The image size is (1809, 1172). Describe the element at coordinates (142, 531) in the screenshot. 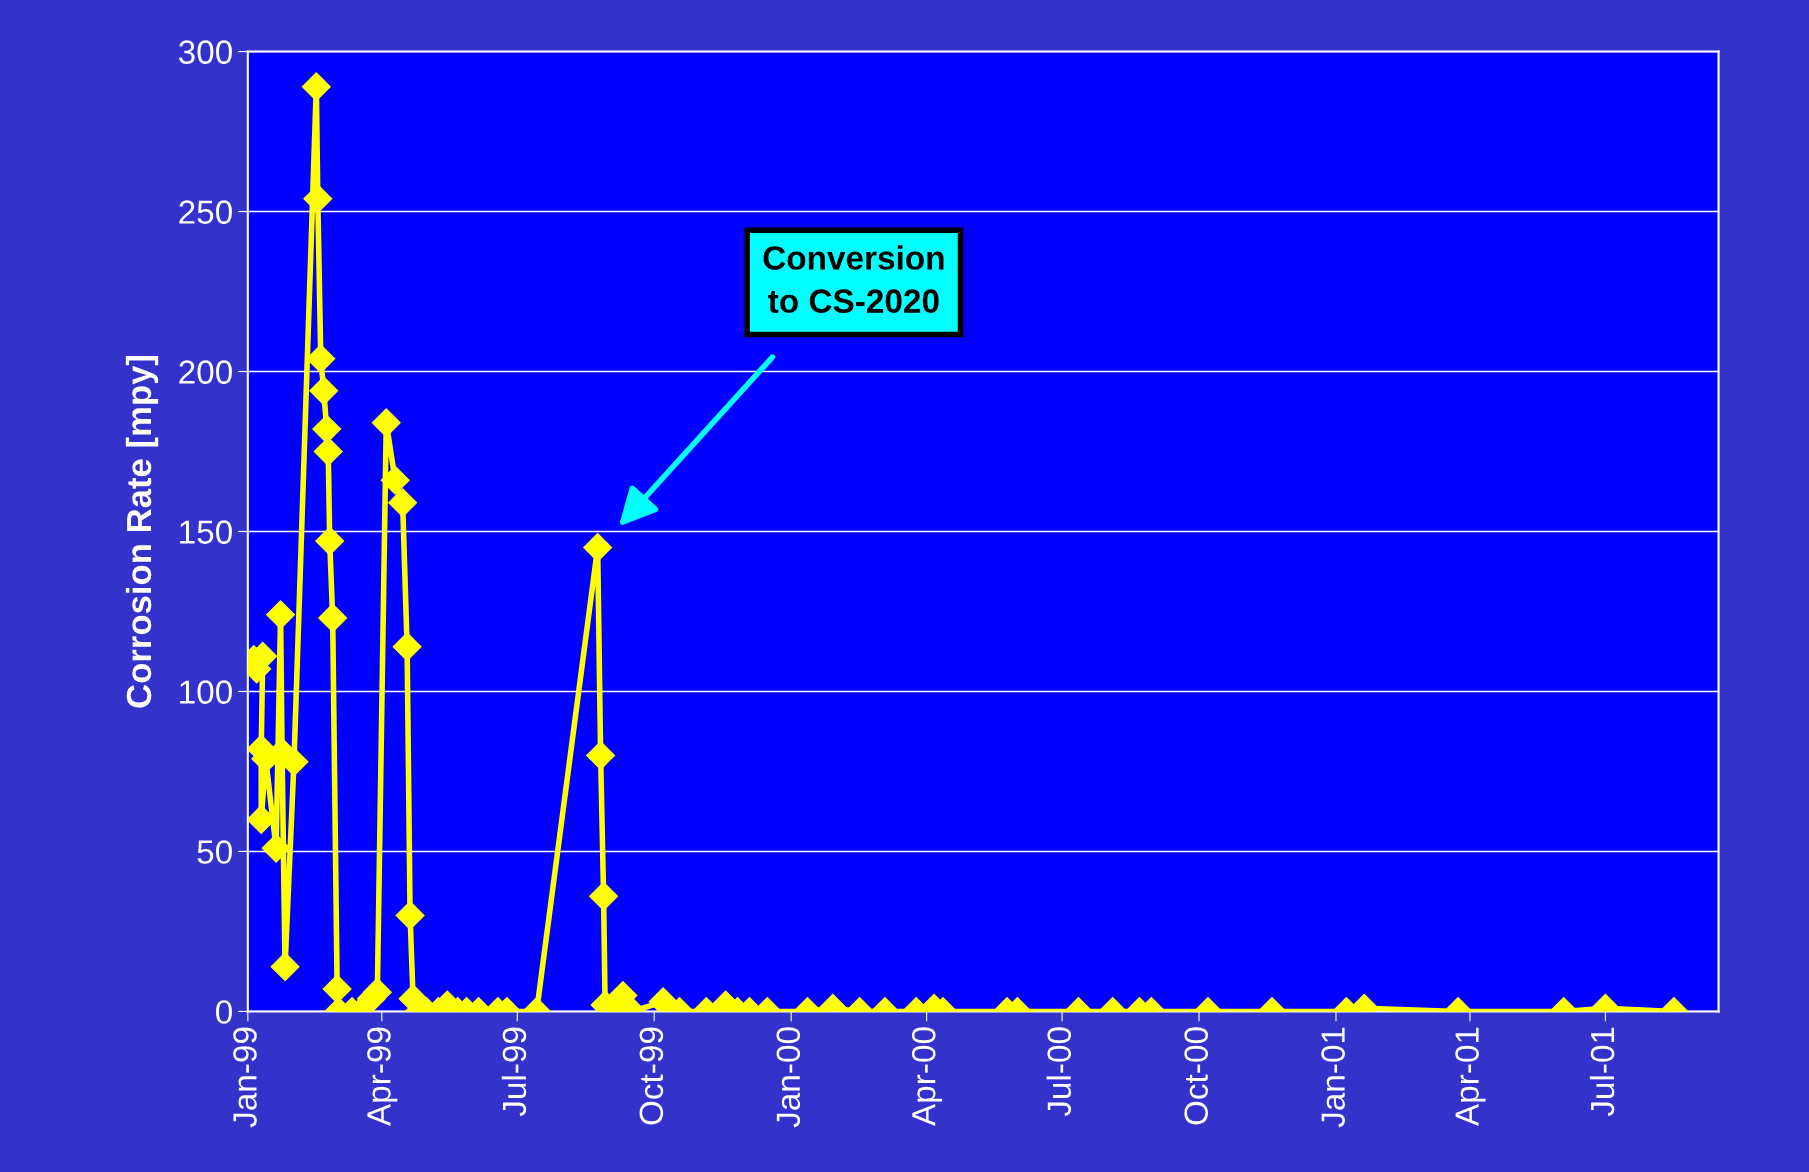

I see `y-axis-title: Corrosion Rate [mpy]` at that location.